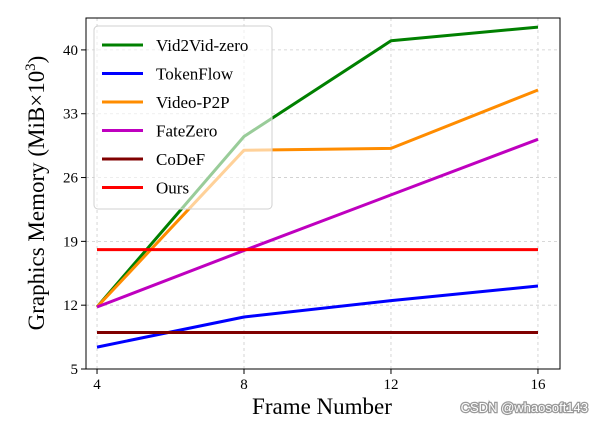 The height and width of the screenshot is (422, 605). Describe the element at coordinates (319, 381) in the screenshot. I see `x-axis-ticks: 4 8 12 16` at that location.